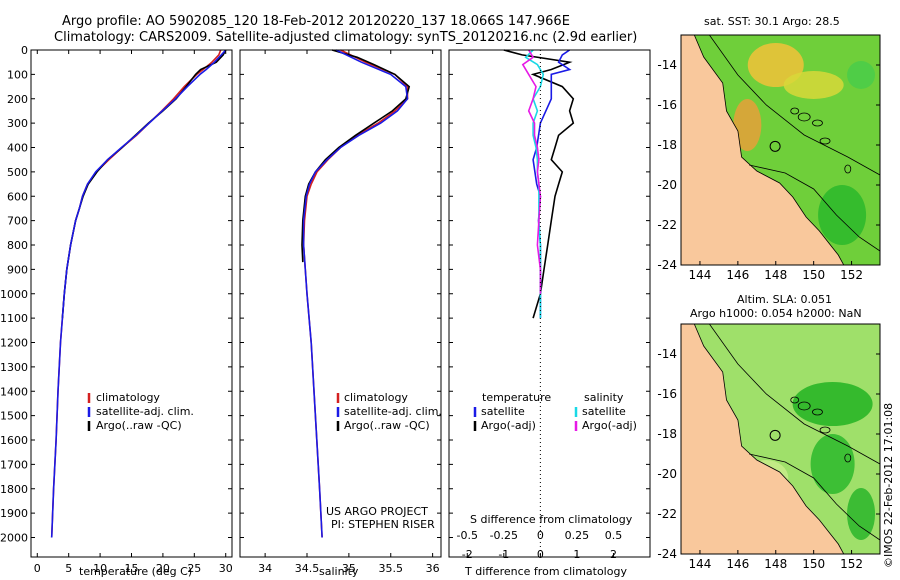 This screenshot has height=580, width=900. Describe the element at coordinates (307, 568) in the screenshot. I see `sal-x-tick-label: 34.5` at that location.